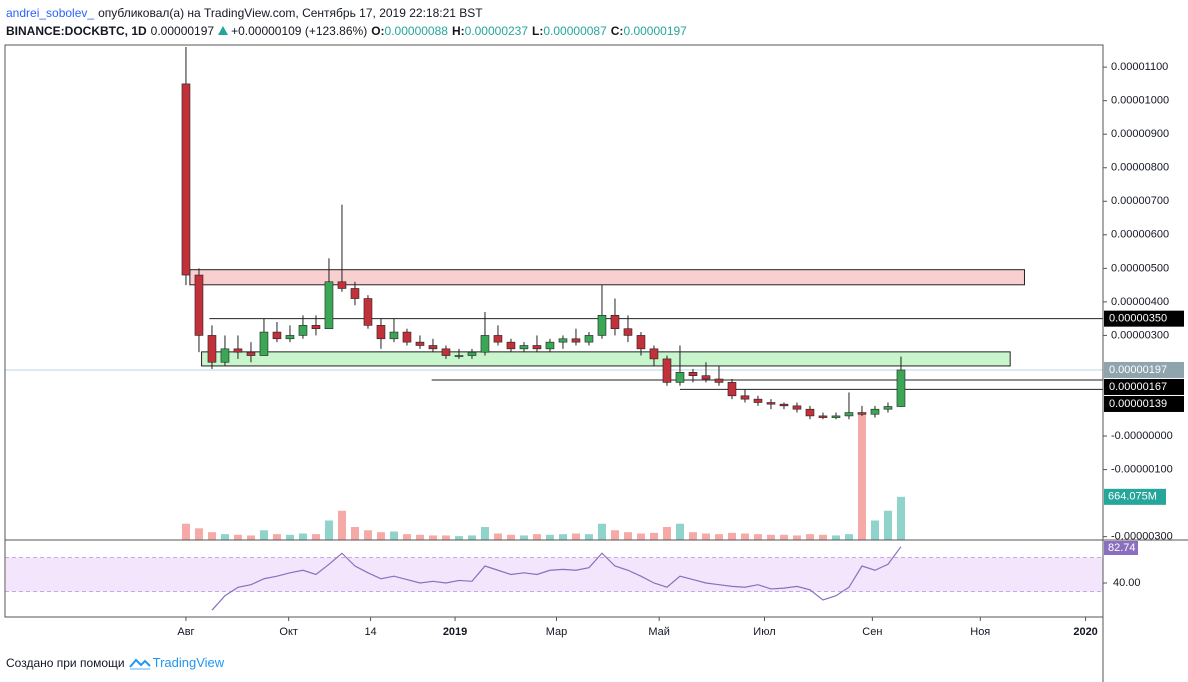 The width and height of the screenshot is (1188, 682). Describe the element at coordinates (65, 662) in the screenshot. I see `created-with: Создано при помощи` at that location.